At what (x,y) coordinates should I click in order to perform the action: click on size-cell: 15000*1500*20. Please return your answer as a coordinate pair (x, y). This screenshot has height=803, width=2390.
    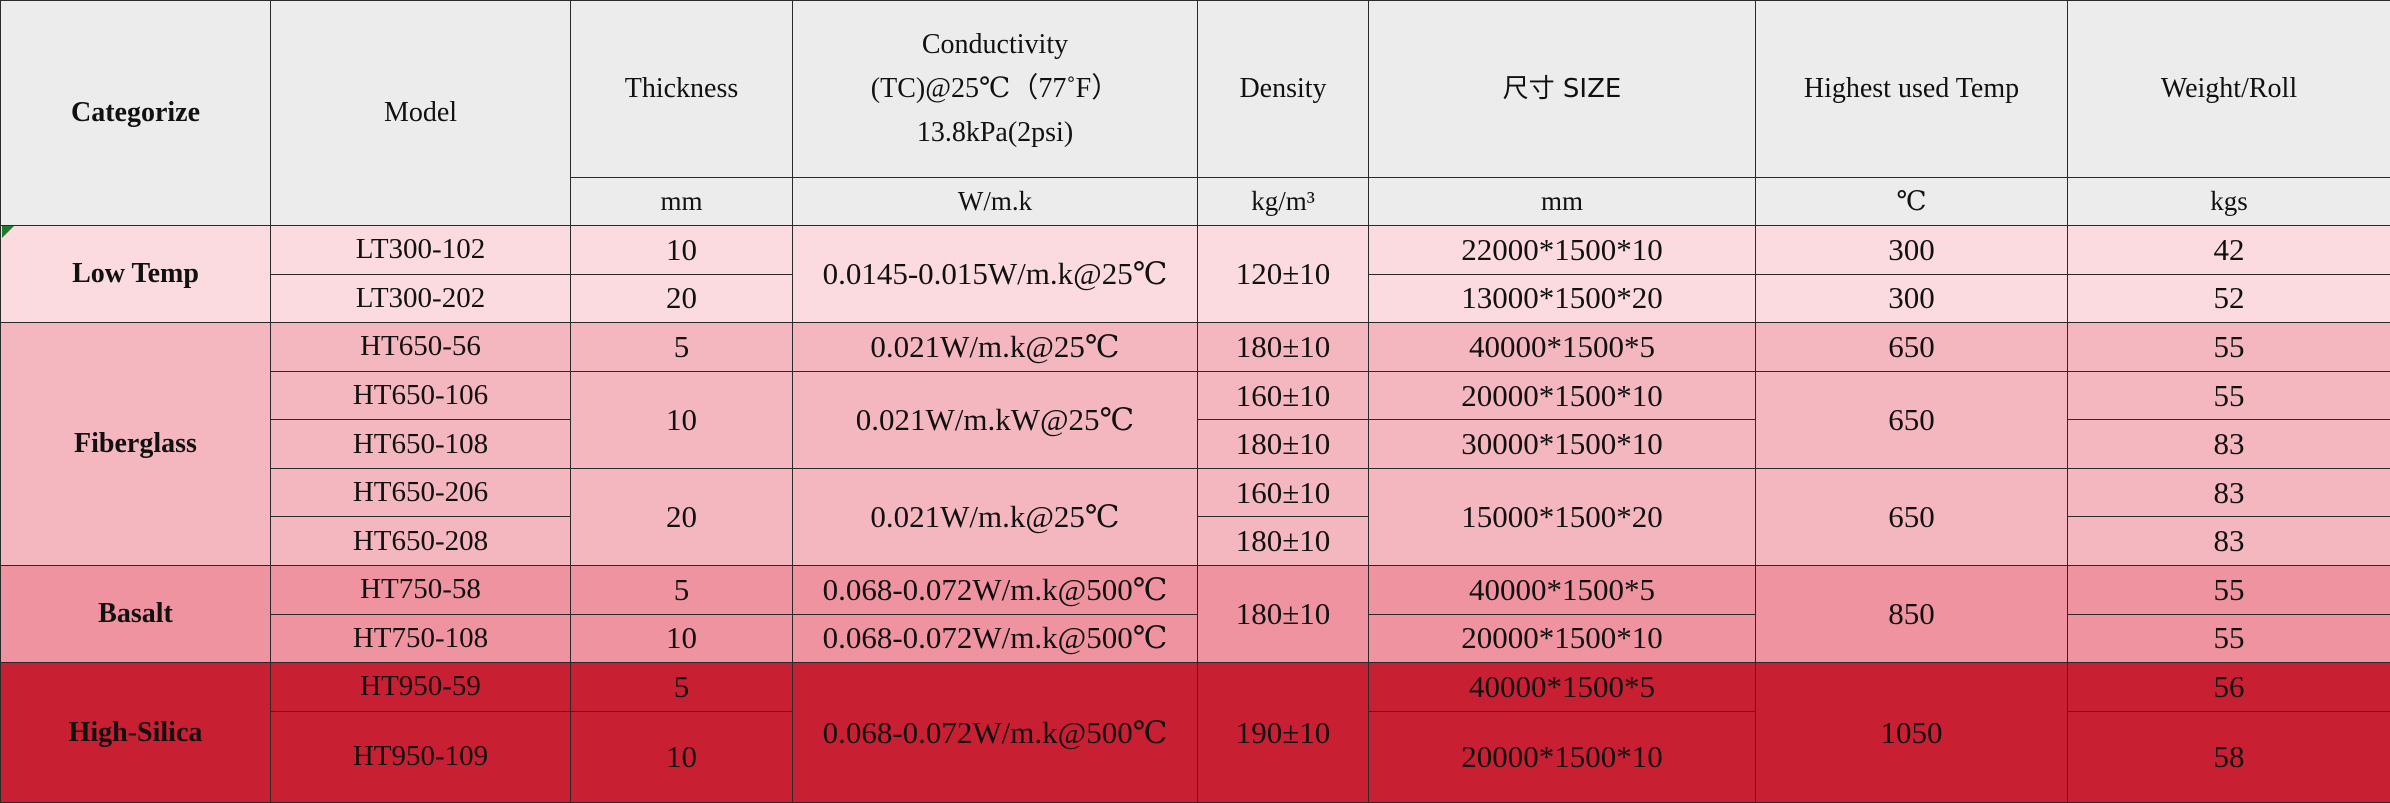
    Looking at the image, I should click on (1562, 517).